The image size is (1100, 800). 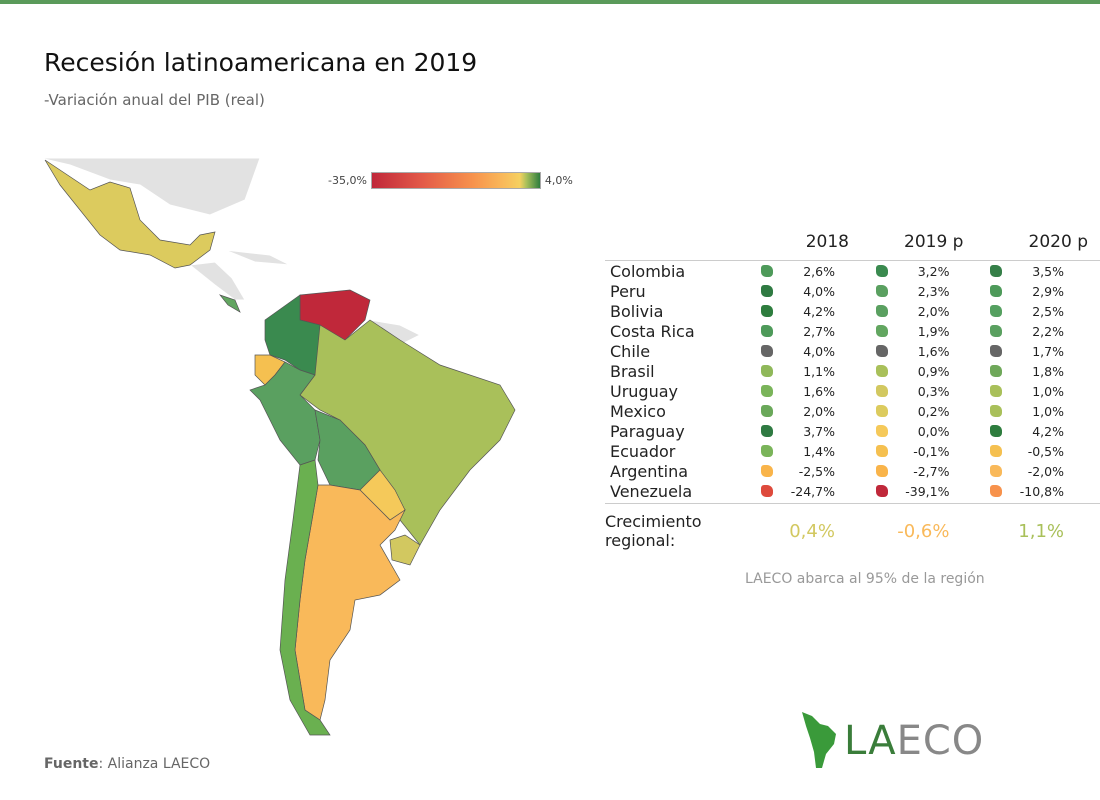 I want to click on regional-value-2018: 0,4%, so click(x=812, y=531).